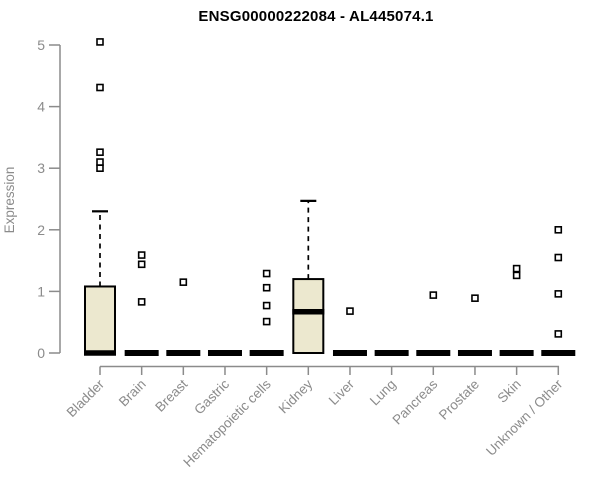 This screenshot has height=500, width=600. Describe the element at coordinates (41, 230) in the screenshot. I see `y-tick-label: 2` at that location.